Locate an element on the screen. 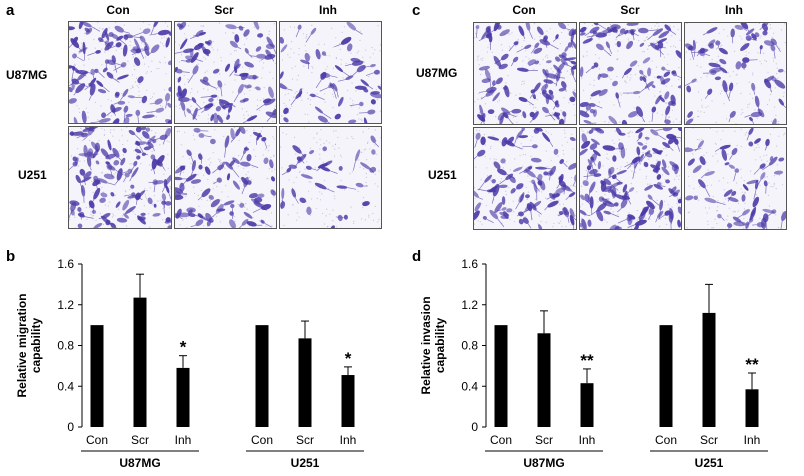 This screenshot has height=476, width=804. panel-a-col-label-scr: Scr is located at coordinates (224, 10).